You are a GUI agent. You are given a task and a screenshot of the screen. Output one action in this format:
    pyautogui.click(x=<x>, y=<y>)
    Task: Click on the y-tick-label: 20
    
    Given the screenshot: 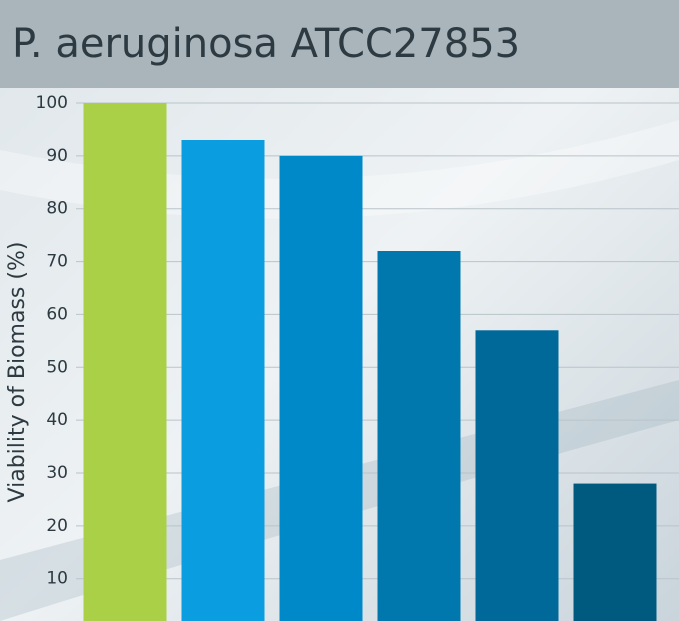 What is the action you would take?
    pyautogui.click(x=57, y=526)
    